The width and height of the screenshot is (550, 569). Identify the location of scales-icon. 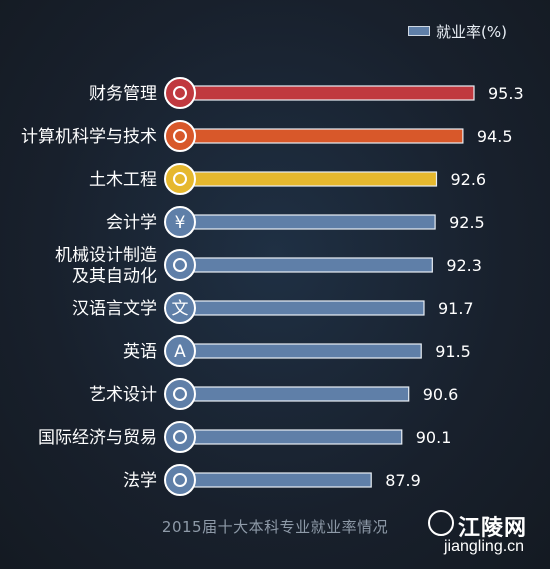
(180, 480).